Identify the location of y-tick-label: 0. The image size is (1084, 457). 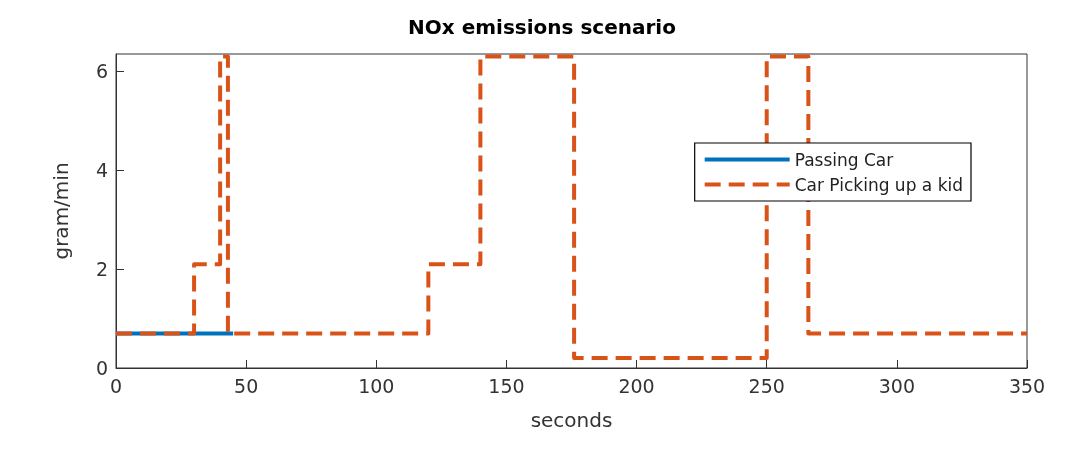
(101, 368).